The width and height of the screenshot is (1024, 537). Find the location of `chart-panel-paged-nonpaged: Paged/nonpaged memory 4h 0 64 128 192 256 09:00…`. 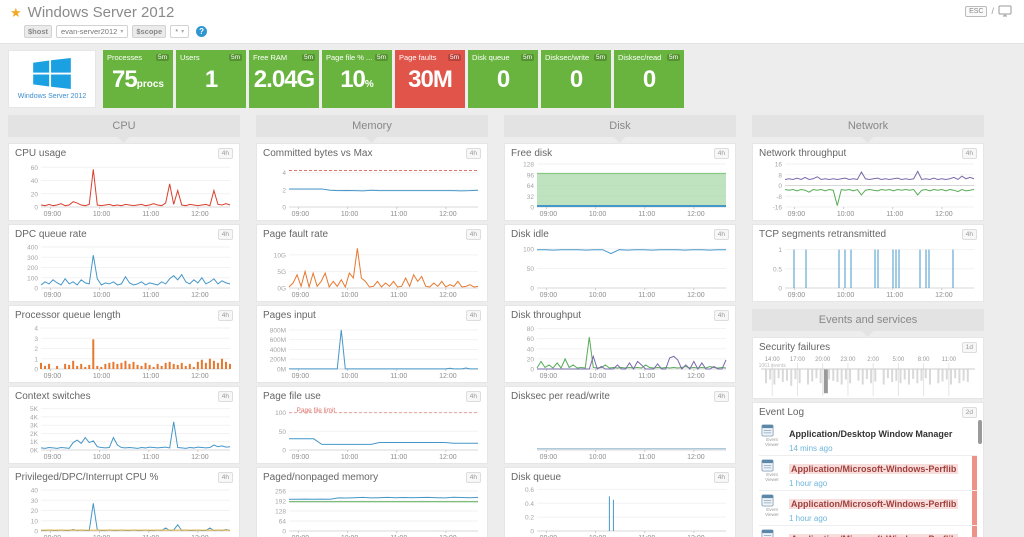

chart-panel-paged-nonpaged: Paged/nonpaged memory 4h 0 64 128 192 256 09:00… is located at coordinates (372, 502).